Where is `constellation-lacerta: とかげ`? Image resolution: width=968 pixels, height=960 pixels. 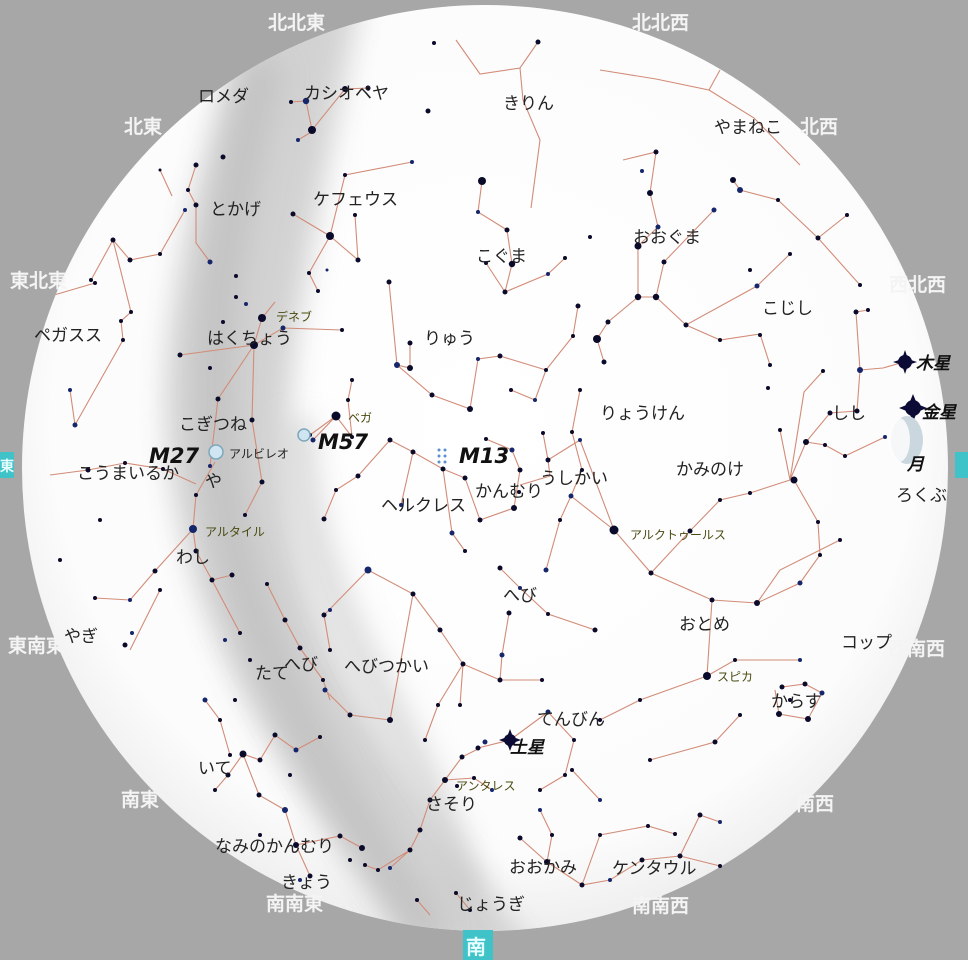 constellation-lacerta: とかげ is located at coordinates (235, 210).